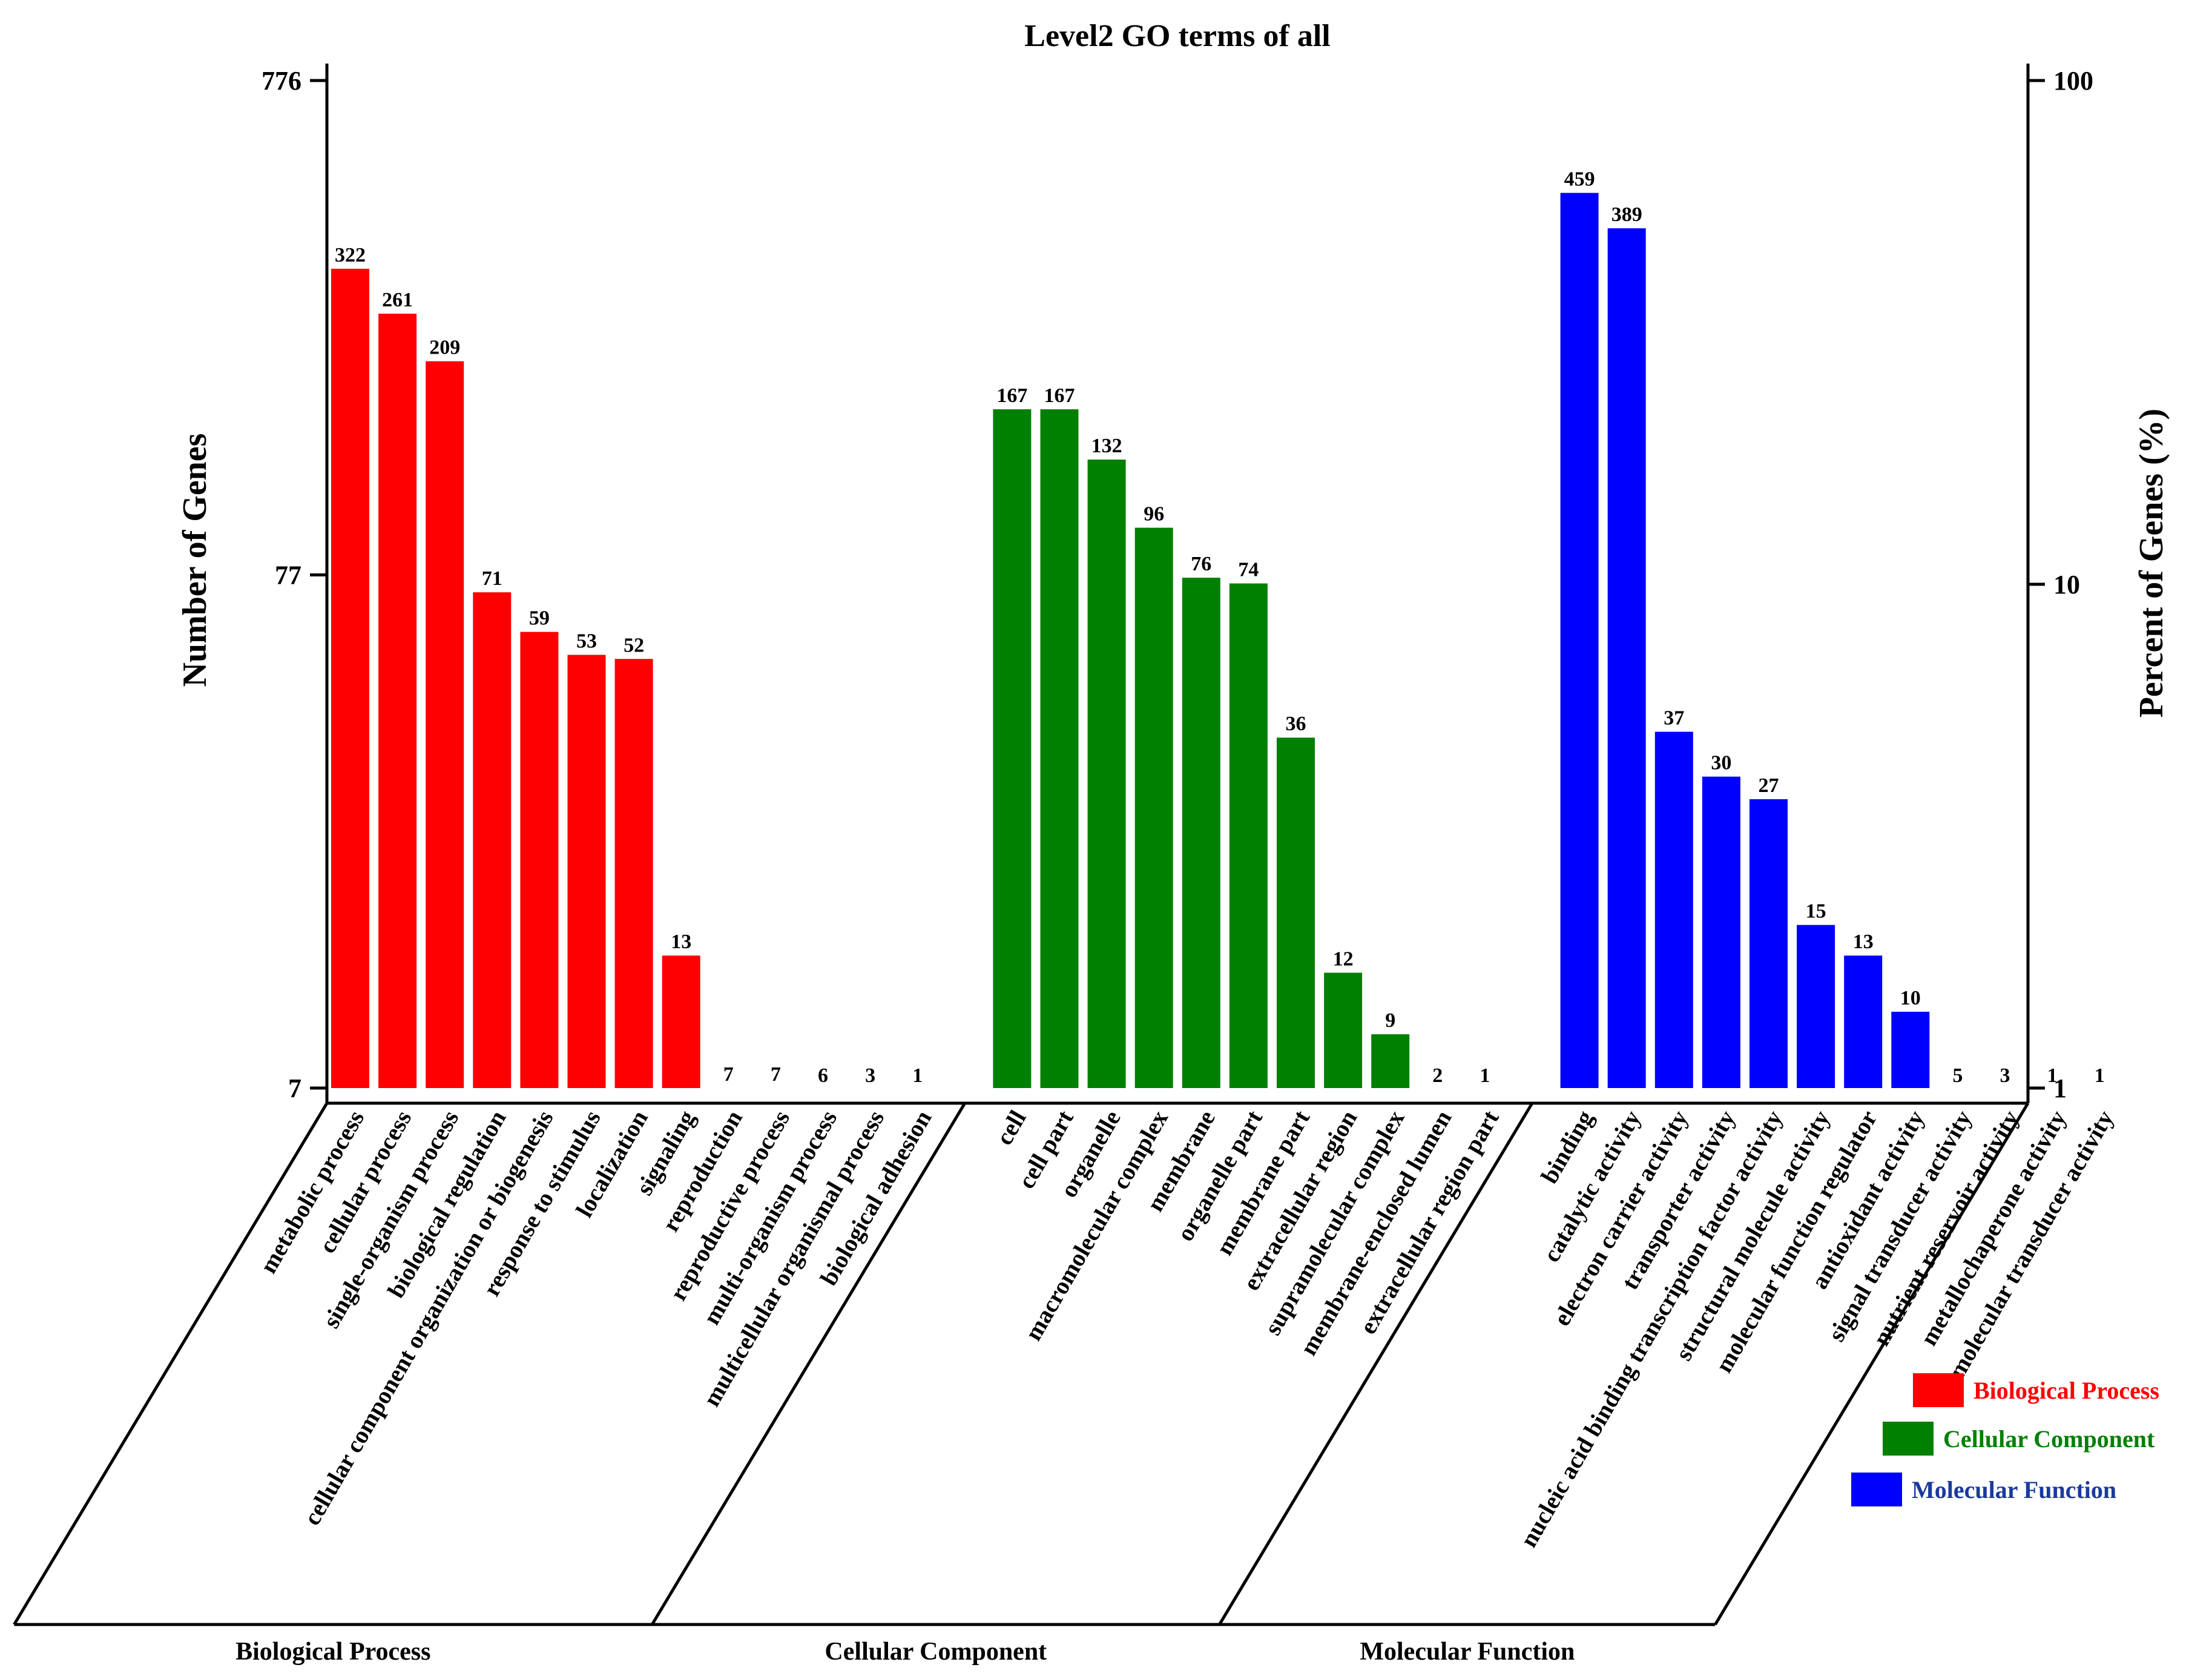 The height and width of the screenshot is (1679, 2212). What do you see at coordinates (539, 618) in the screenshot?
I see `data-label: 59` at bounding box center [539, 618].